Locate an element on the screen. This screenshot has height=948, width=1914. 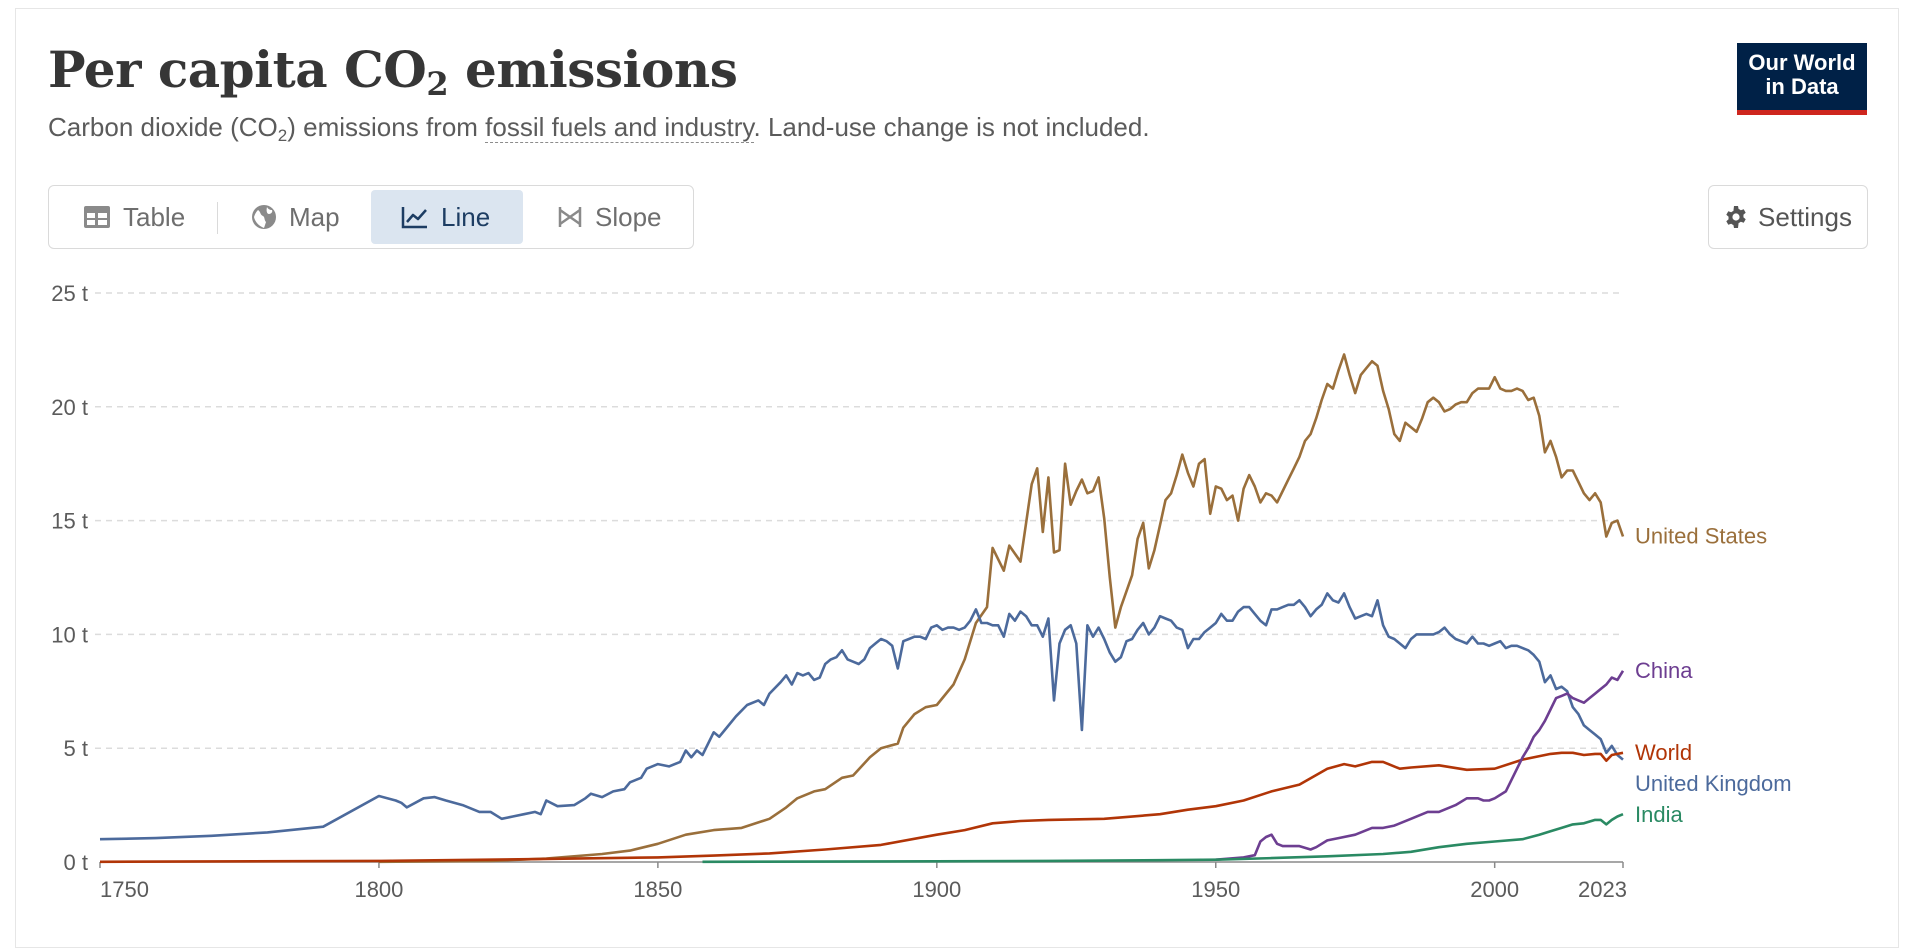
tab-slope-label: Slope is located at coordinates (628, 216).